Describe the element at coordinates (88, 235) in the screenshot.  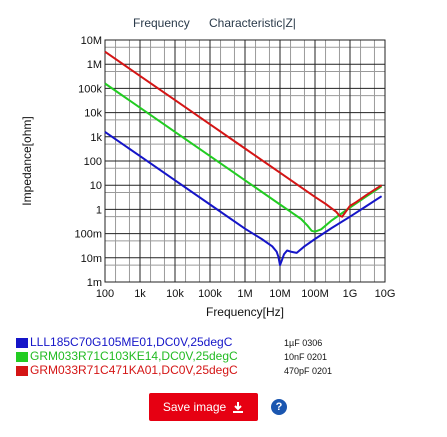
I see `y-tick-label: 100m` at that location.